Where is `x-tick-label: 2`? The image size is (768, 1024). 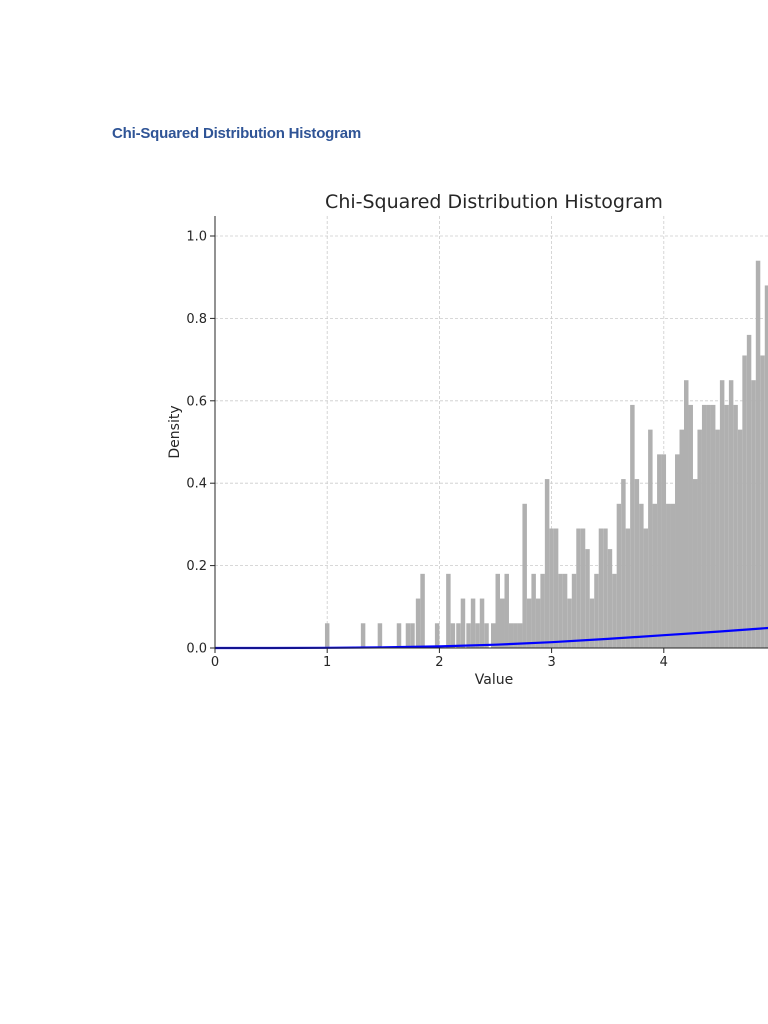
x-tick-label: 2 is located at coordinates (439, 662).